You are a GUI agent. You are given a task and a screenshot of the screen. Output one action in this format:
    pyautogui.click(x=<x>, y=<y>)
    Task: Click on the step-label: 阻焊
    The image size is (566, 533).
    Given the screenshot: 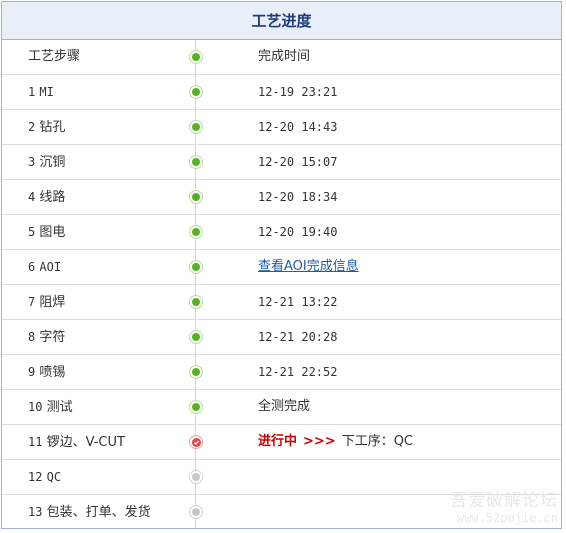 What is the action you would take?
    pyautogui.click(x=52, y=302)
    